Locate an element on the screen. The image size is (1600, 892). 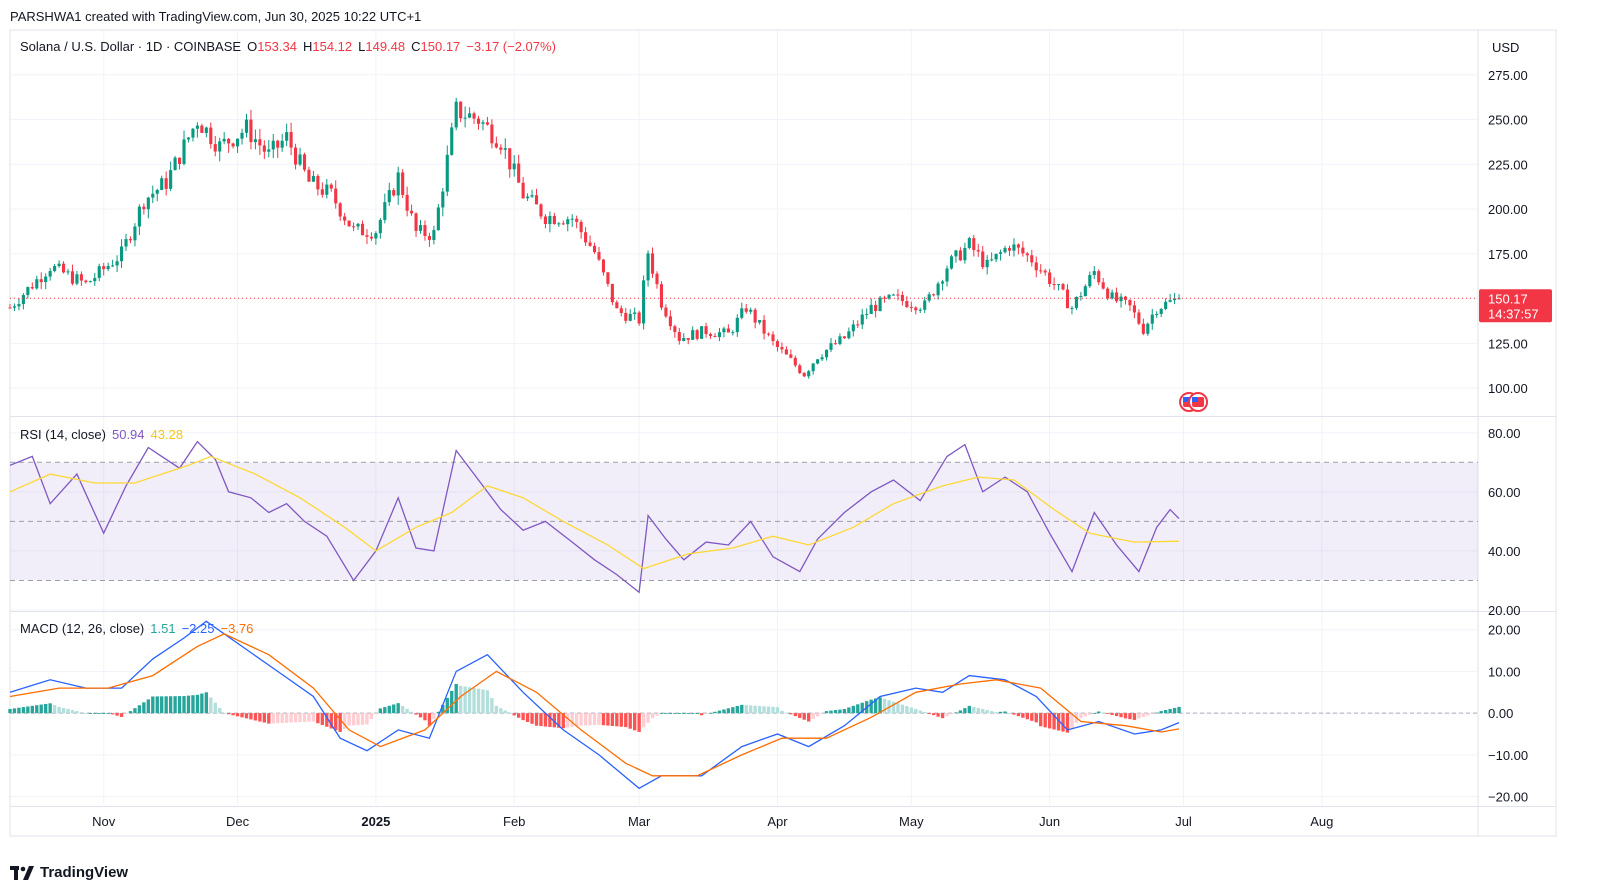
tradingview-brand: TradingView is located at coordinates (69, 872).